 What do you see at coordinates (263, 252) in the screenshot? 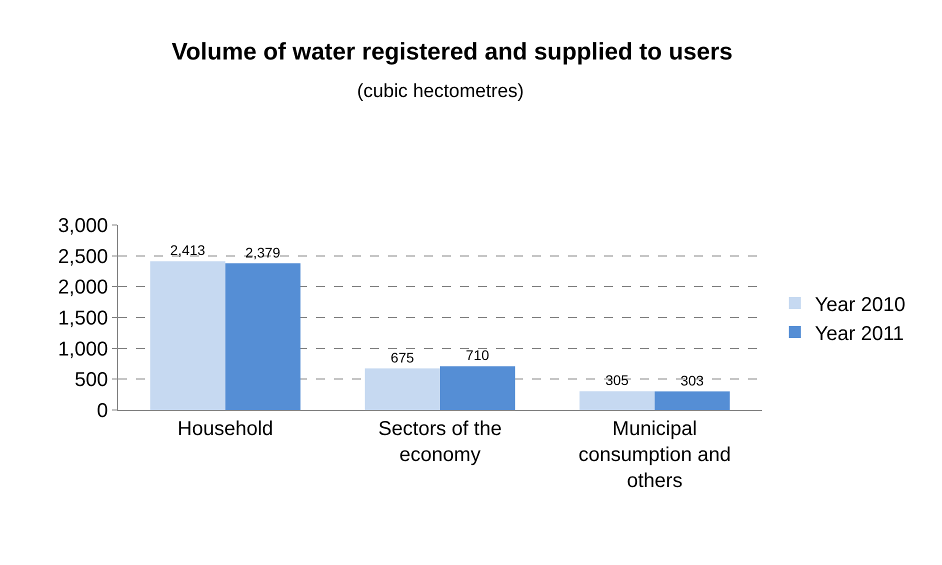
I see `data-label: 2,379` at bounding box center [263, 252].